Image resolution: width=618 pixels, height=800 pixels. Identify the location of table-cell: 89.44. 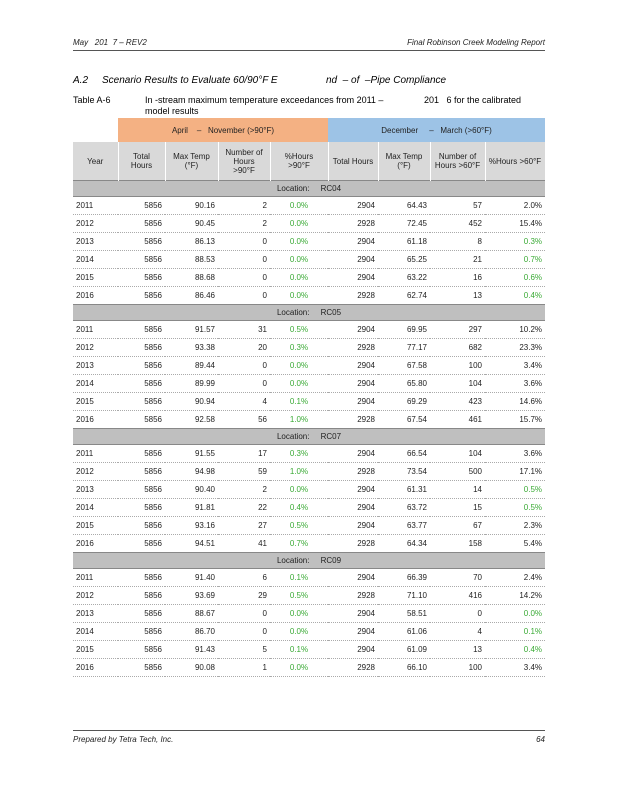
(191, 365).